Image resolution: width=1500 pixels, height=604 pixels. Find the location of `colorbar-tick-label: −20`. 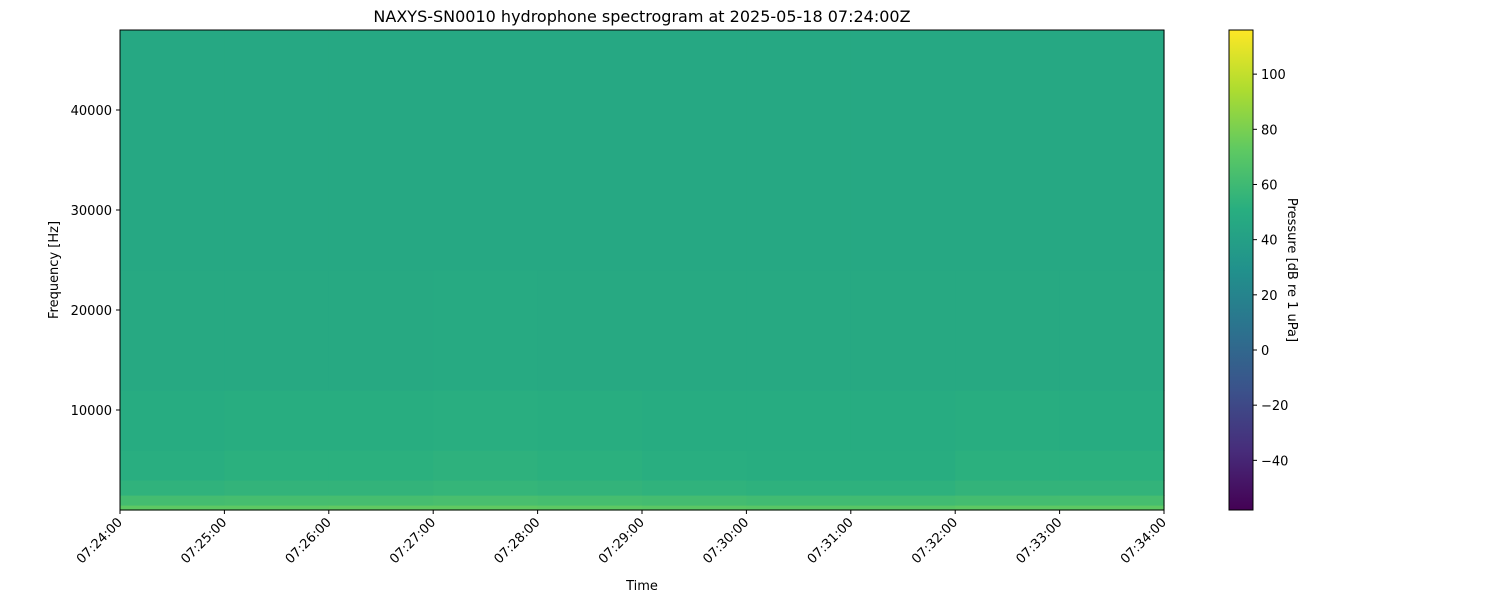

colorbar-tick-label: −20 is located at coordinates (1274, 406).